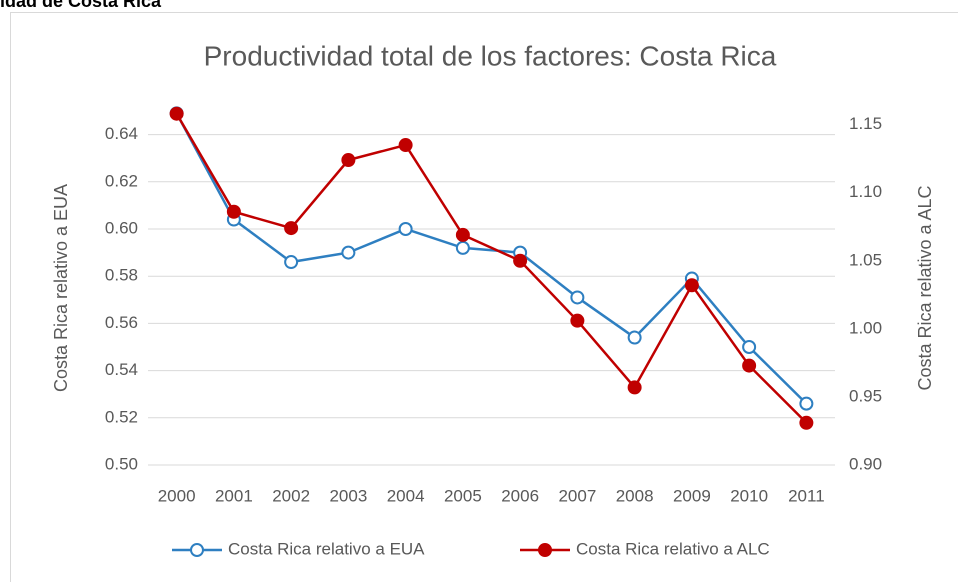 The width and height of the screenshot is (958, 582). What do you see at coordinates (865, 327) in the screenshot?
I see `y2-tick-label: 1.00` at bounding box center [865, 327].